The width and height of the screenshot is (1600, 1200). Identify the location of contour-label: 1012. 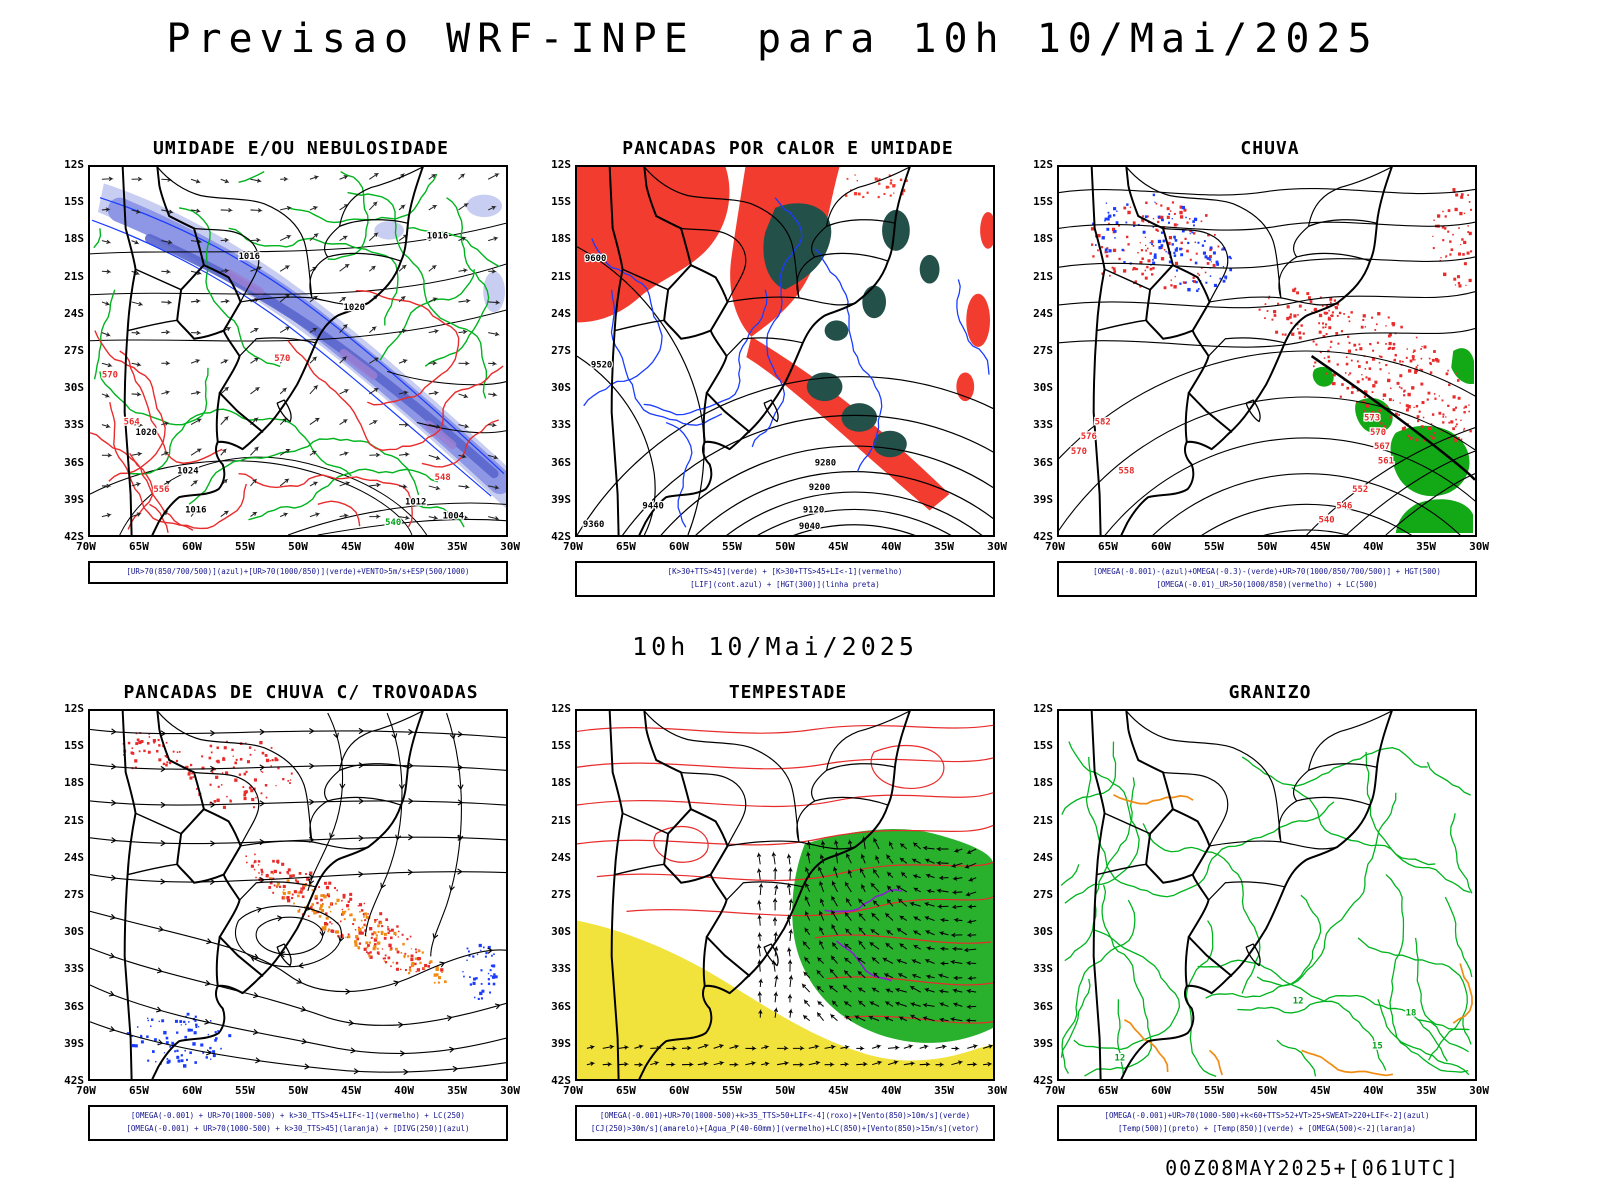
(415, 502).